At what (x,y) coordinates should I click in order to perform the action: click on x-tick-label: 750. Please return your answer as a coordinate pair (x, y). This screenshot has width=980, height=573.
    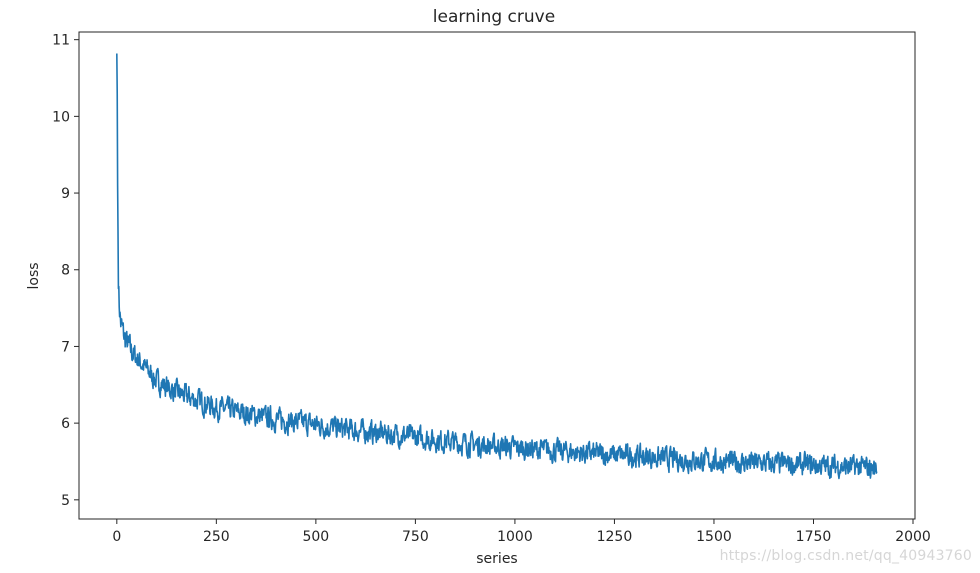
    Looking at the image, I should click on (415, 537).